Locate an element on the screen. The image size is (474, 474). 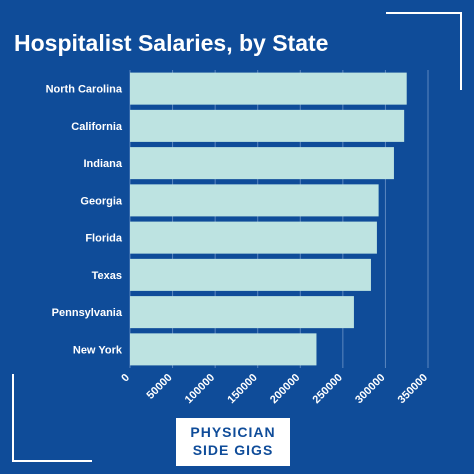
bar-north-carolina is located at coordinates (268, 88).